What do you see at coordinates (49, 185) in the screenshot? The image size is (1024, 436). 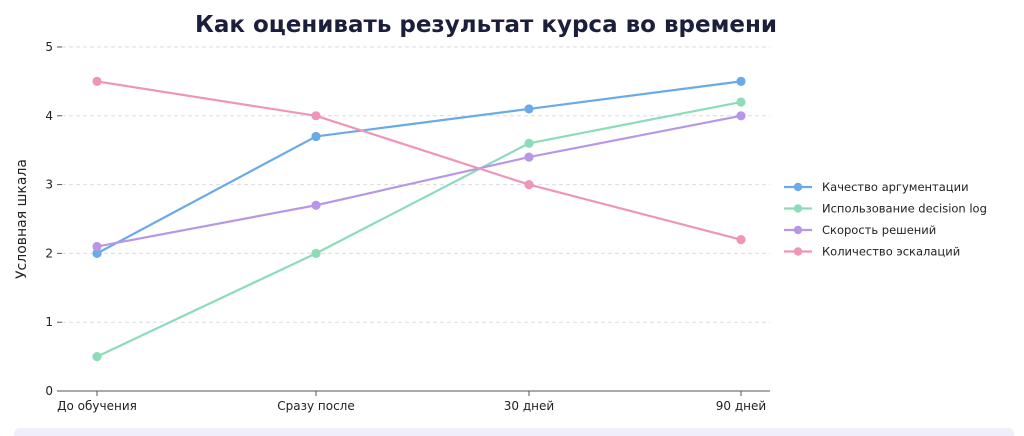 I see `y-tick-label: 3` at bounding box center [49, 185].